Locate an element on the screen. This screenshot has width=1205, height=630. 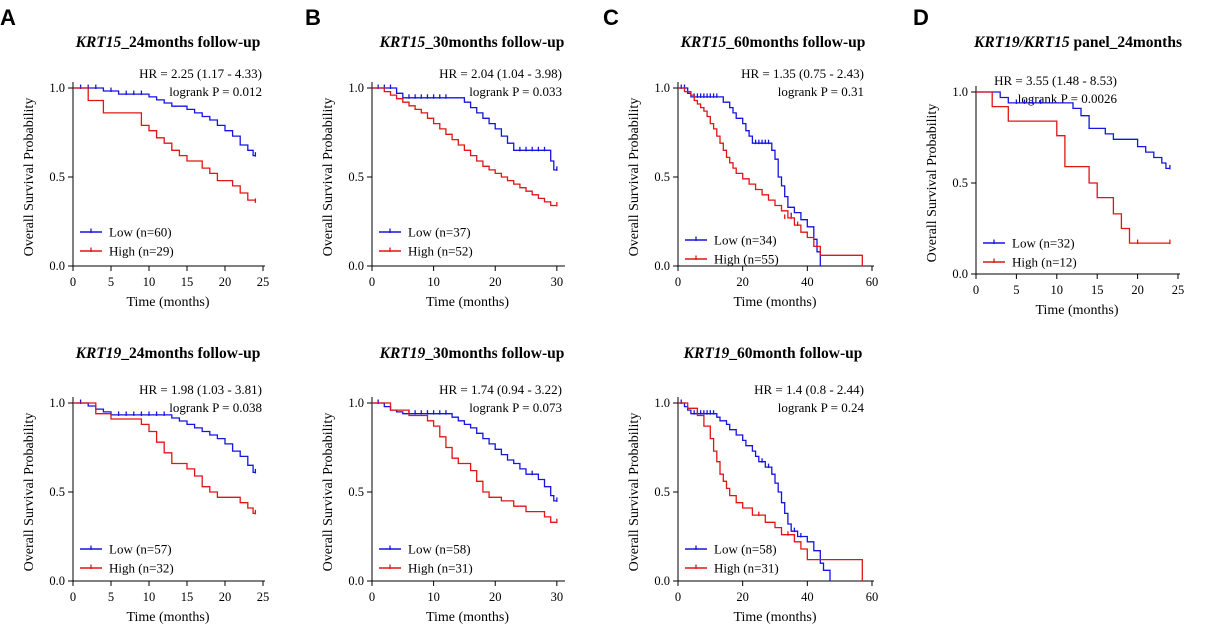
low-legend-label: Low (n=37) is located at coordinates (439, 232).